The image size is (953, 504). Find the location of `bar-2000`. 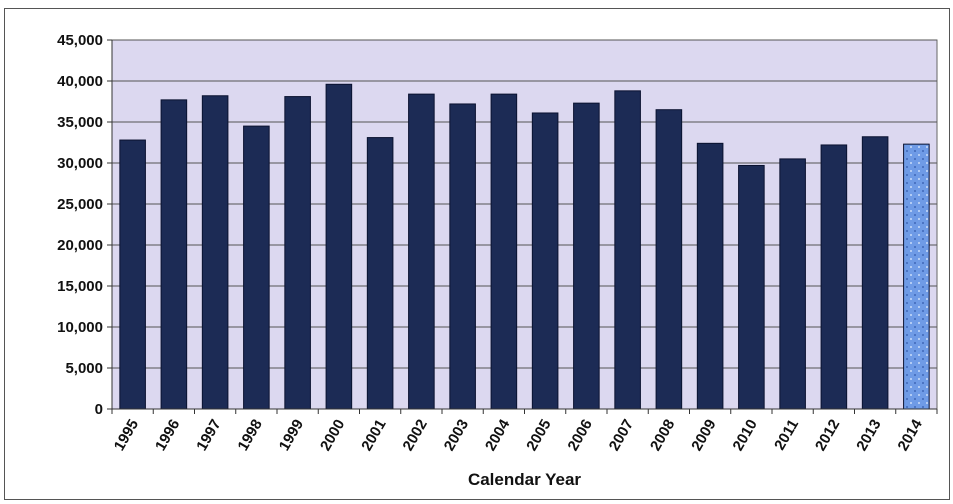

bar-2000 is located at coordinates (339, 246).